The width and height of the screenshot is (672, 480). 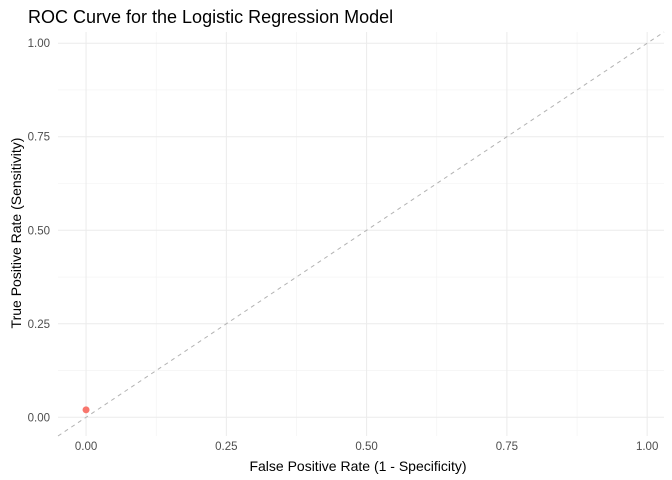 What do you see at coordinates (39, 44) in the screenshot?
I see `y-tick-label: 1.00` at bounding box center [39, 44].